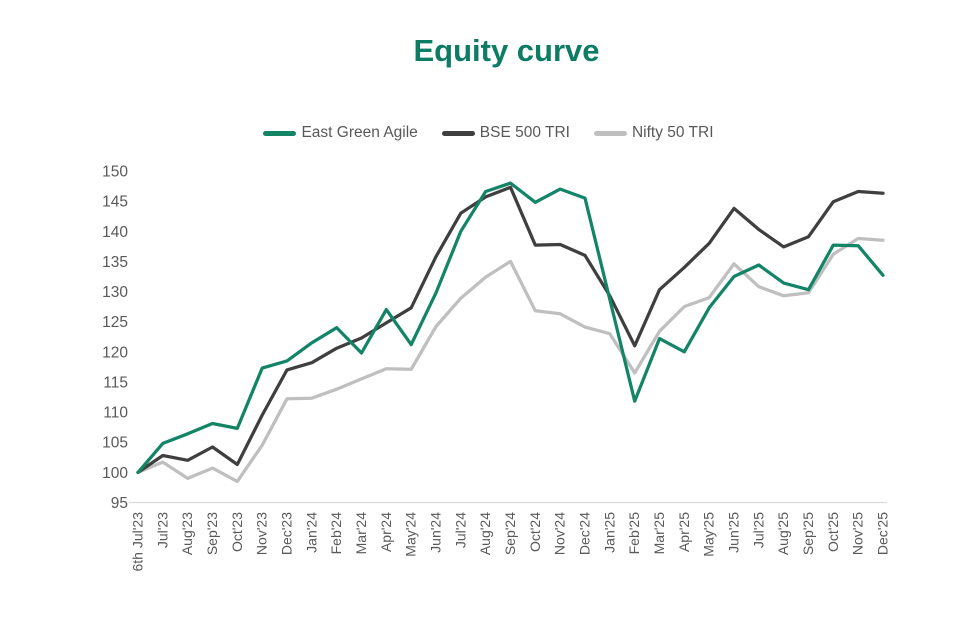  I want to click on x-axis-tick-label: Jul'25, so click(758, 530).